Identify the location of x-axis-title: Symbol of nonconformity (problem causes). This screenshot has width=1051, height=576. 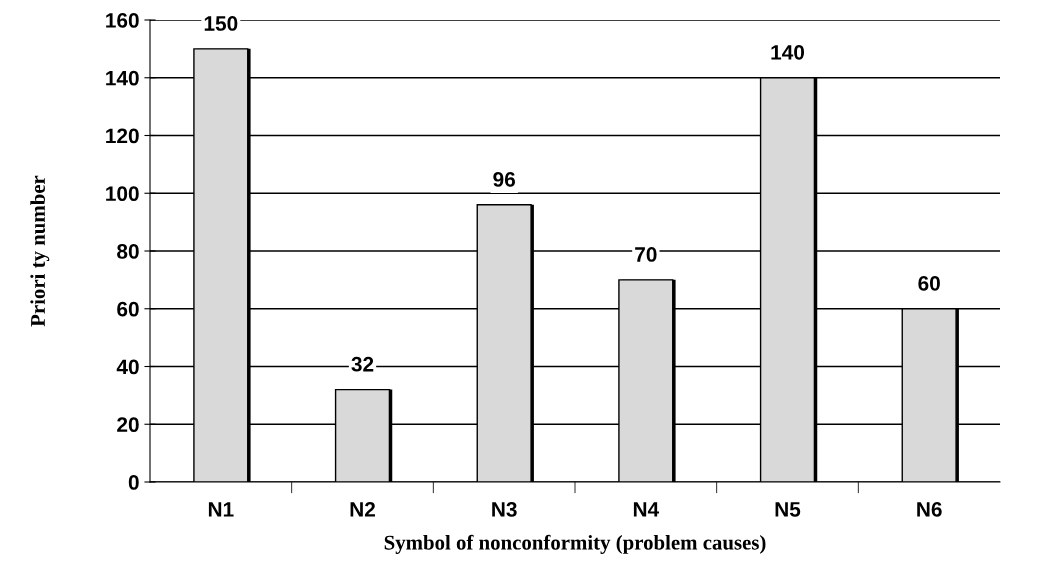
(575, 544).